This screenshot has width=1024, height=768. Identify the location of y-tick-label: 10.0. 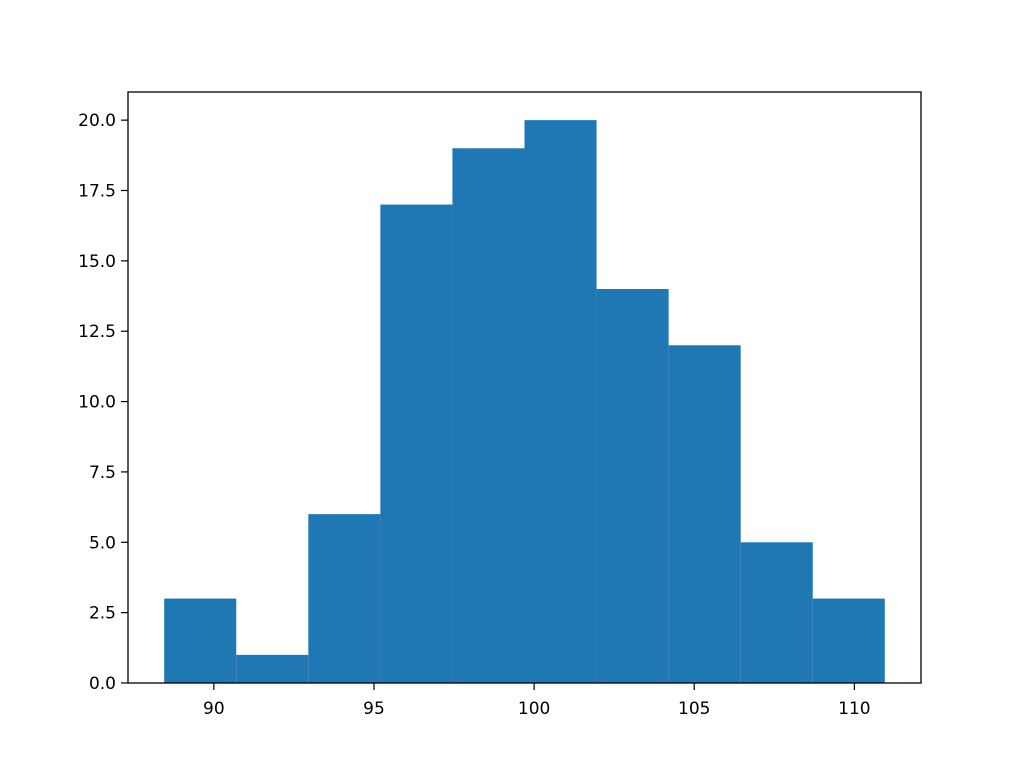
(97, 403).